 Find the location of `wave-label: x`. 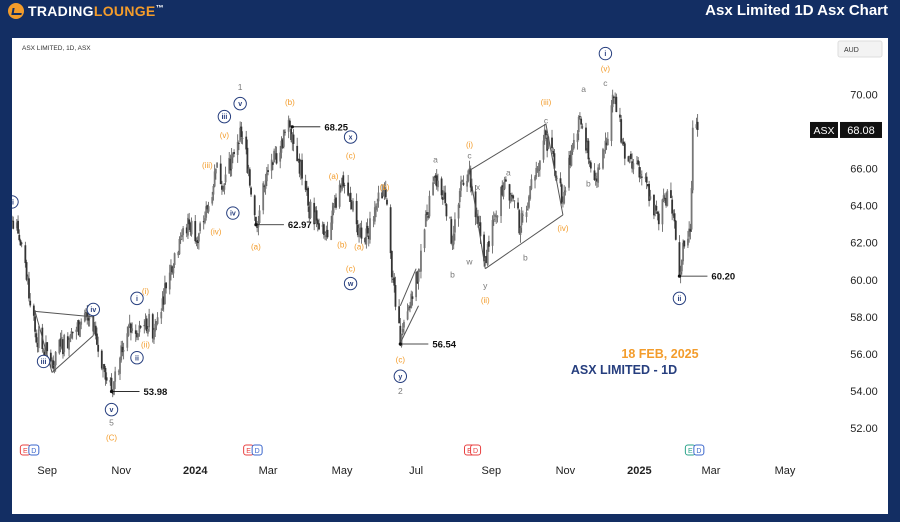

wave-label: x is located at coordinates (350, 137).